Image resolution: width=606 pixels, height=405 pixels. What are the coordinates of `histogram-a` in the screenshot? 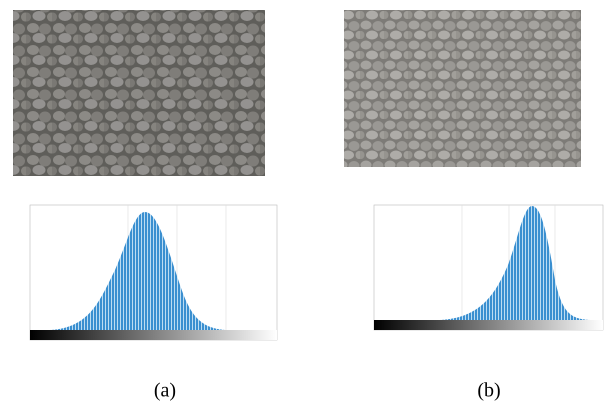 It's located at (153, 272).